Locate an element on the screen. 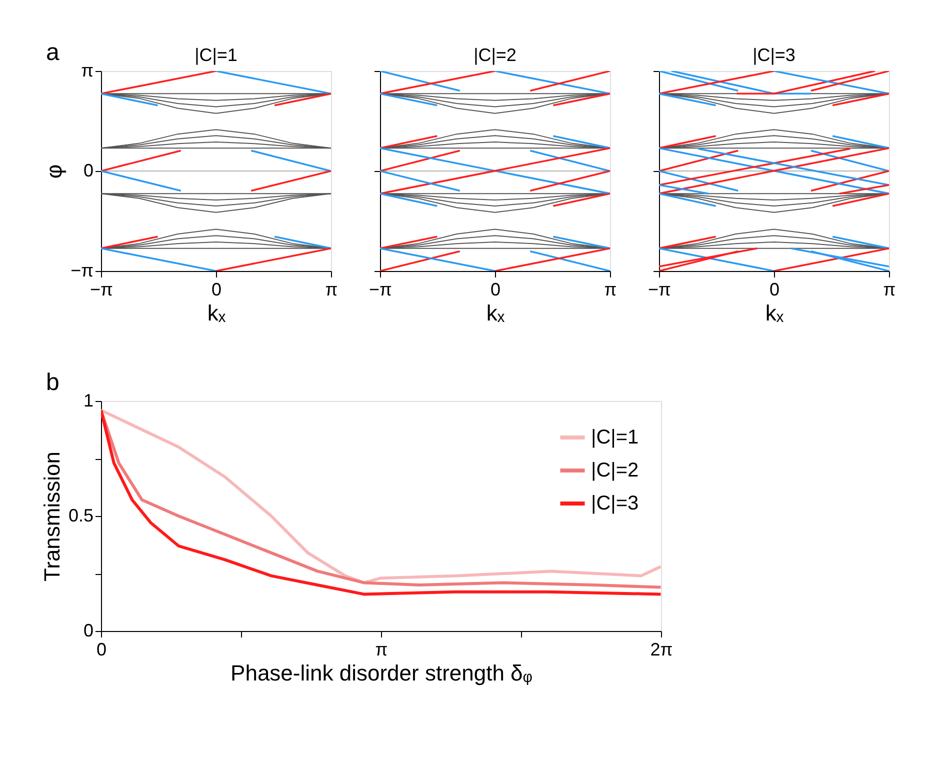 This screenshot has width=952, height=780. y-axis-title: Transmission is located at coordinates (51, 517).